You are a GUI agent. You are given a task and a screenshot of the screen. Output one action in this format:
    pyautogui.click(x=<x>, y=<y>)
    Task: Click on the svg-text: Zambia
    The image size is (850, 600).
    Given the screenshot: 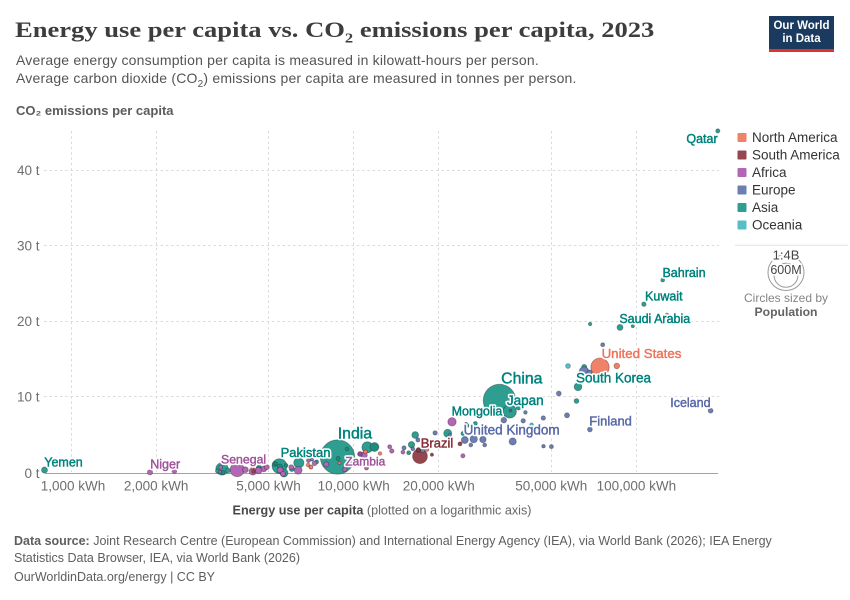 What is the action you would take?
    pyautogui.click(x=365, y=461)
    